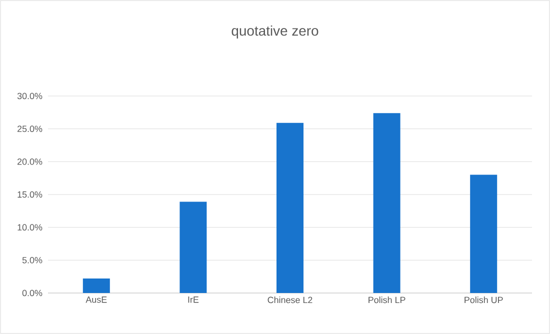 The height and width of the screenshot is (334, 550). Describe the element at coordinates (32, 293) in the screenshot. I see `y-tick-label: 0.0%` at that location.